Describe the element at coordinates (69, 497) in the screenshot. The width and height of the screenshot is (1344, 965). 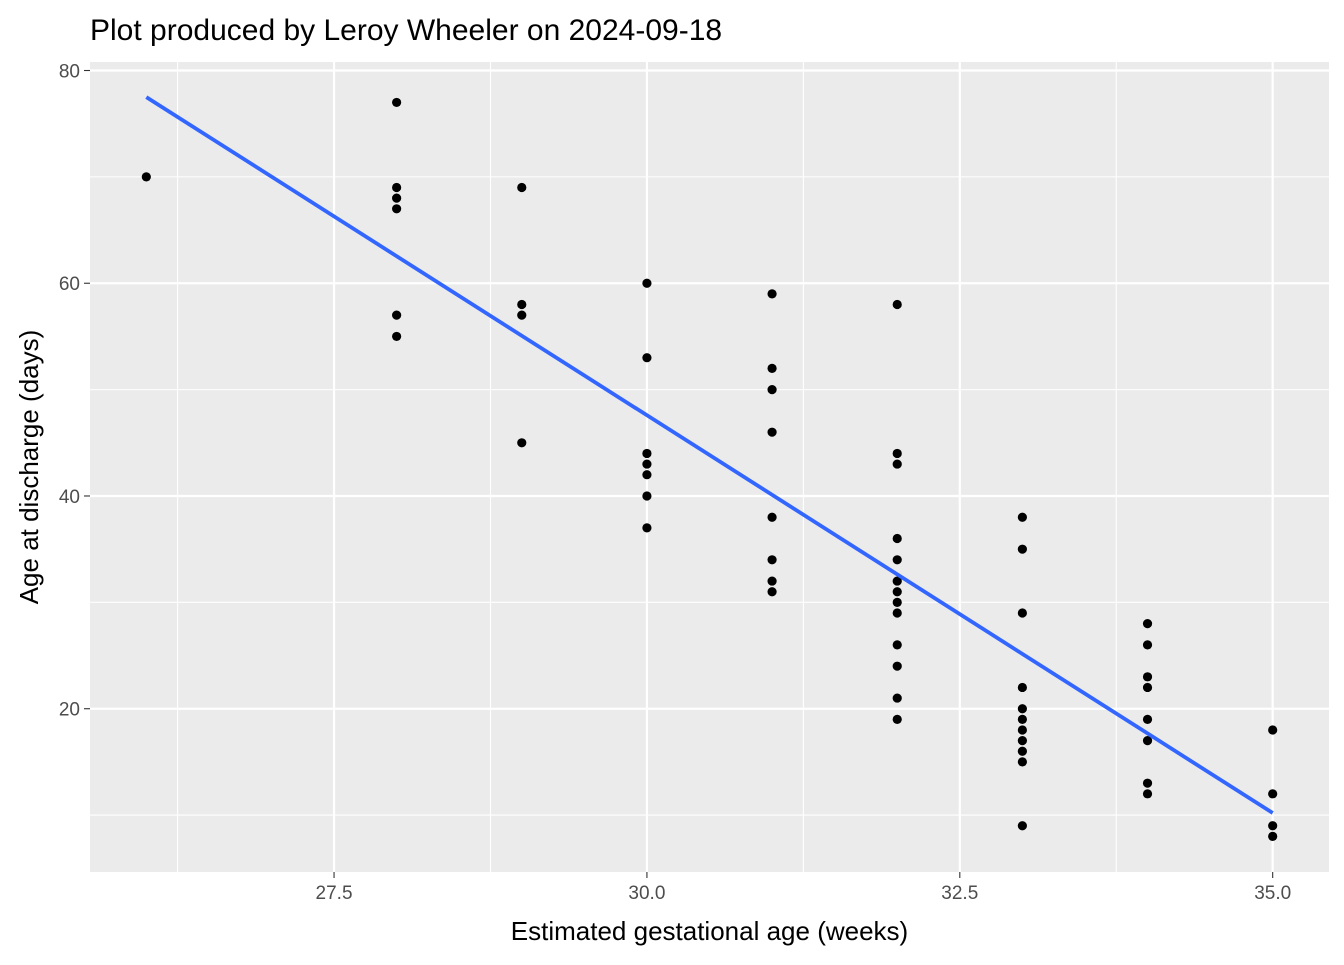
I see `y-tick-label: 40` at that location.